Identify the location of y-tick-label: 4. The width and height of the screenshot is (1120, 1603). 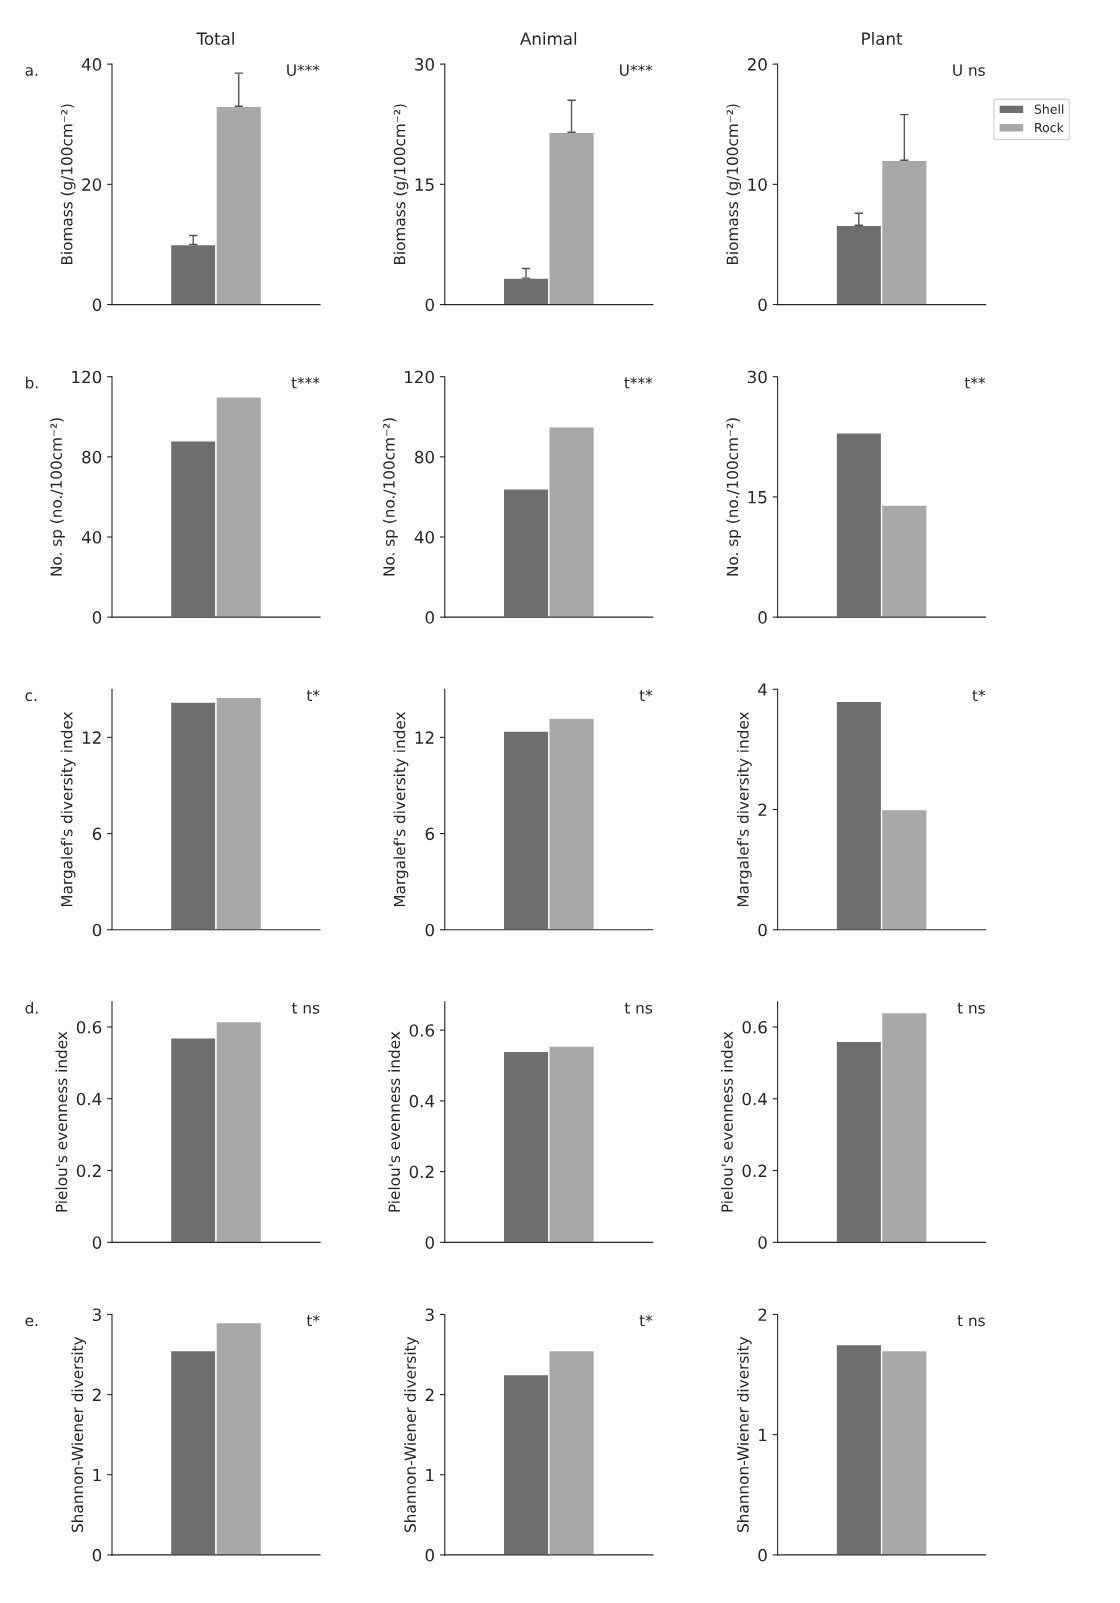
(762, 689).